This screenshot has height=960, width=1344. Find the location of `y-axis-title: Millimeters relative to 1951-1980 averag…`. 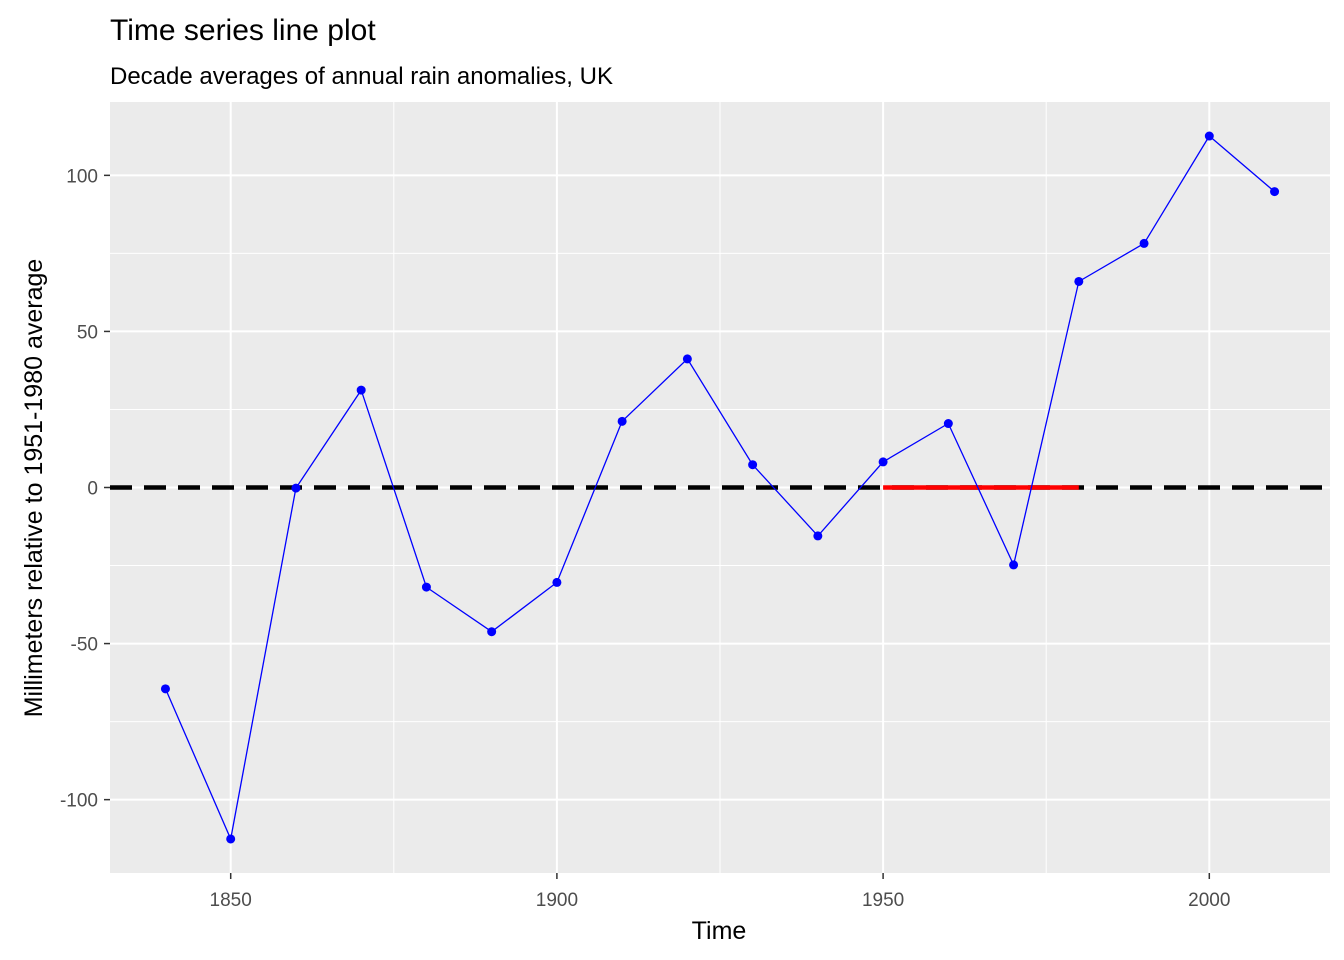

y-axis-title: Millimeters relative to 1951-1980 averag… is located at coordinates (34, 488).